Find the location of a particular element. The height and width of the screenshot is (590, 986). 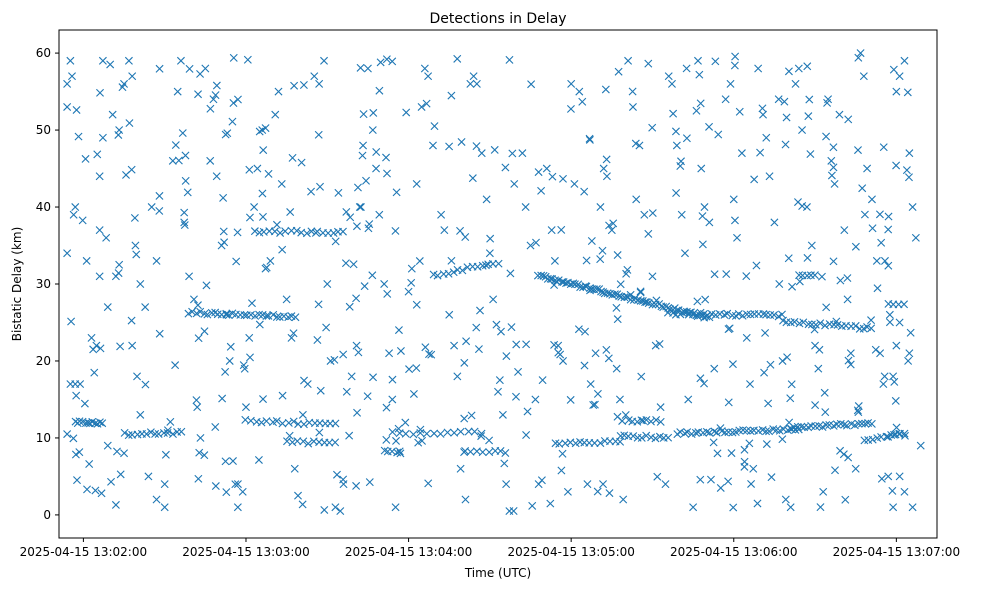

chart-title: Detections in Delay is located at coordinates (497, 19).